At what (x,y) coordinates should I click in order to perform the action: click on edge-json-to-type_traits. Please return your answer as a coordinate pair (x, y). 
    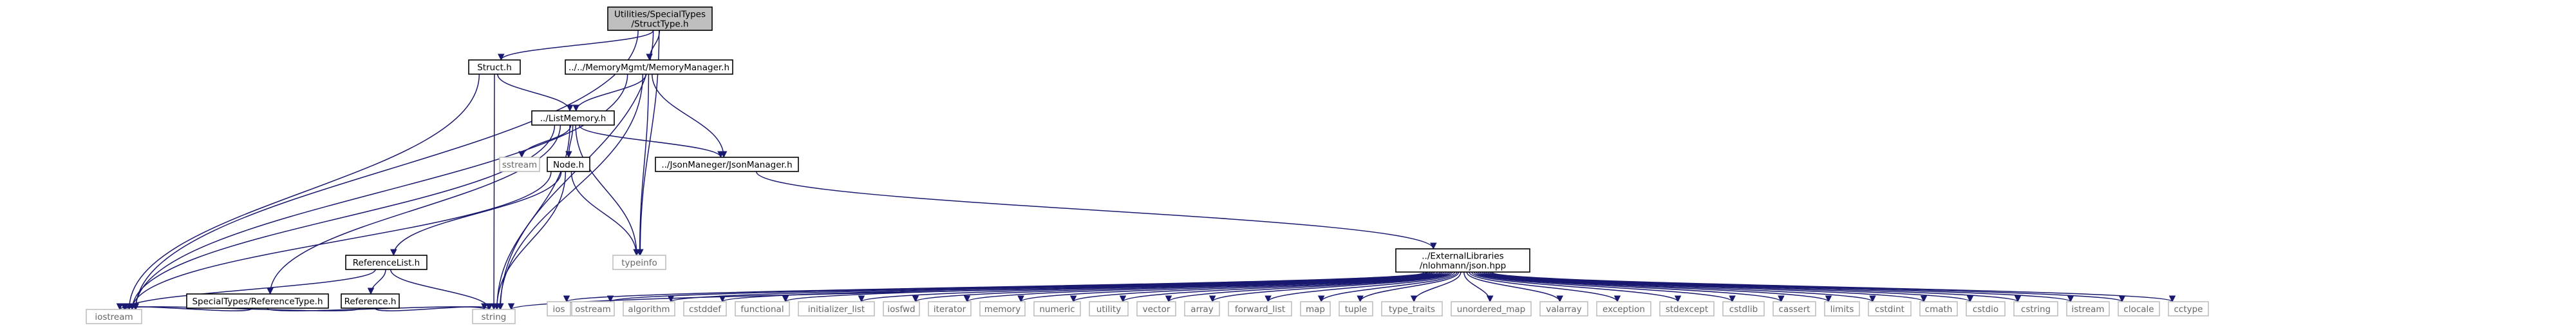
    Looking at the image, I should click on (1436, 287).